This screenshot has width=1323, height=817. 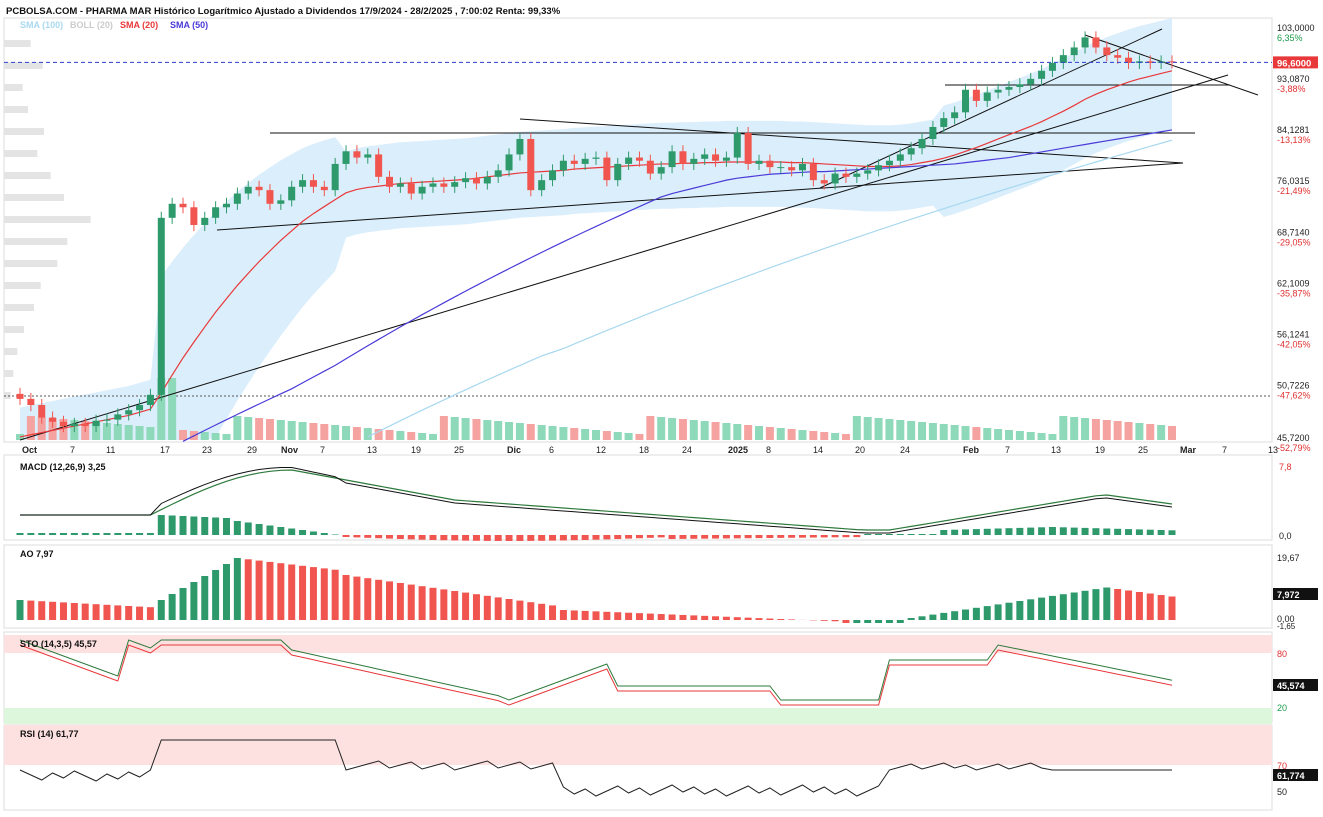 I want to click on date-tick-label: 25, so click(x=459, y=450).